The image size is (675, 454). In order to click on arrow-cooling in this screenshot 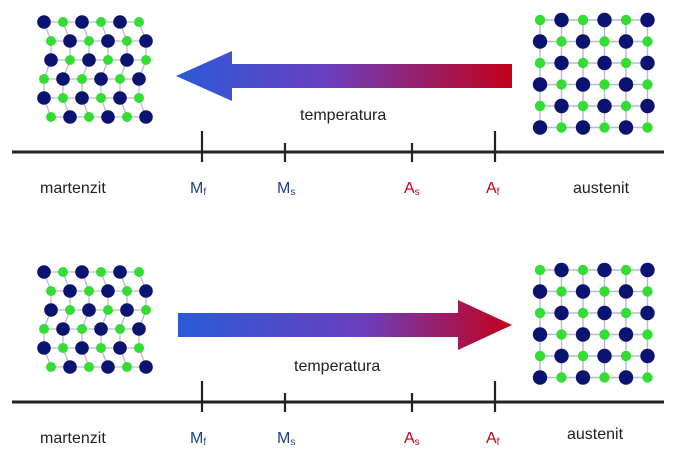, I will do `click(344, 76)`.